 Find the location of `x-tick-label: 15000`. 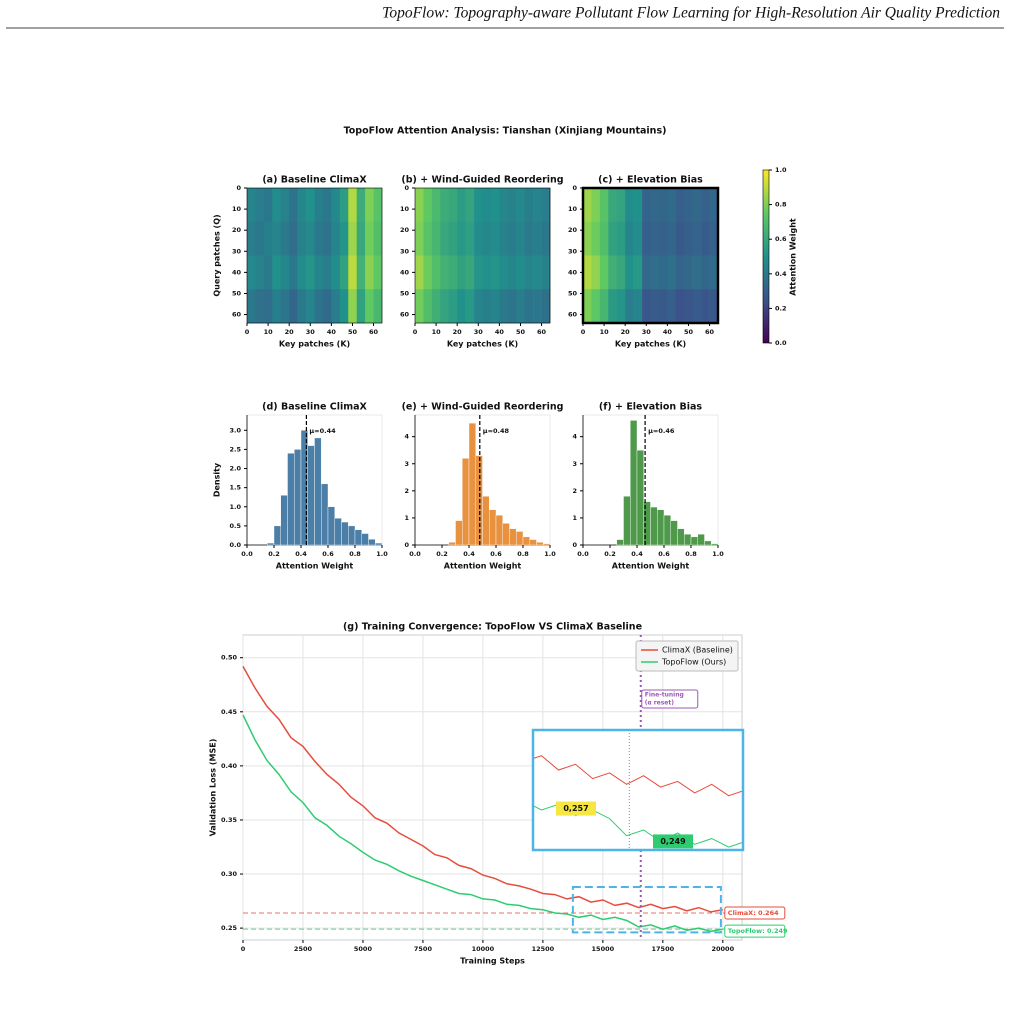

x-tick-label: 15000 is located at coordinates (603, 949).